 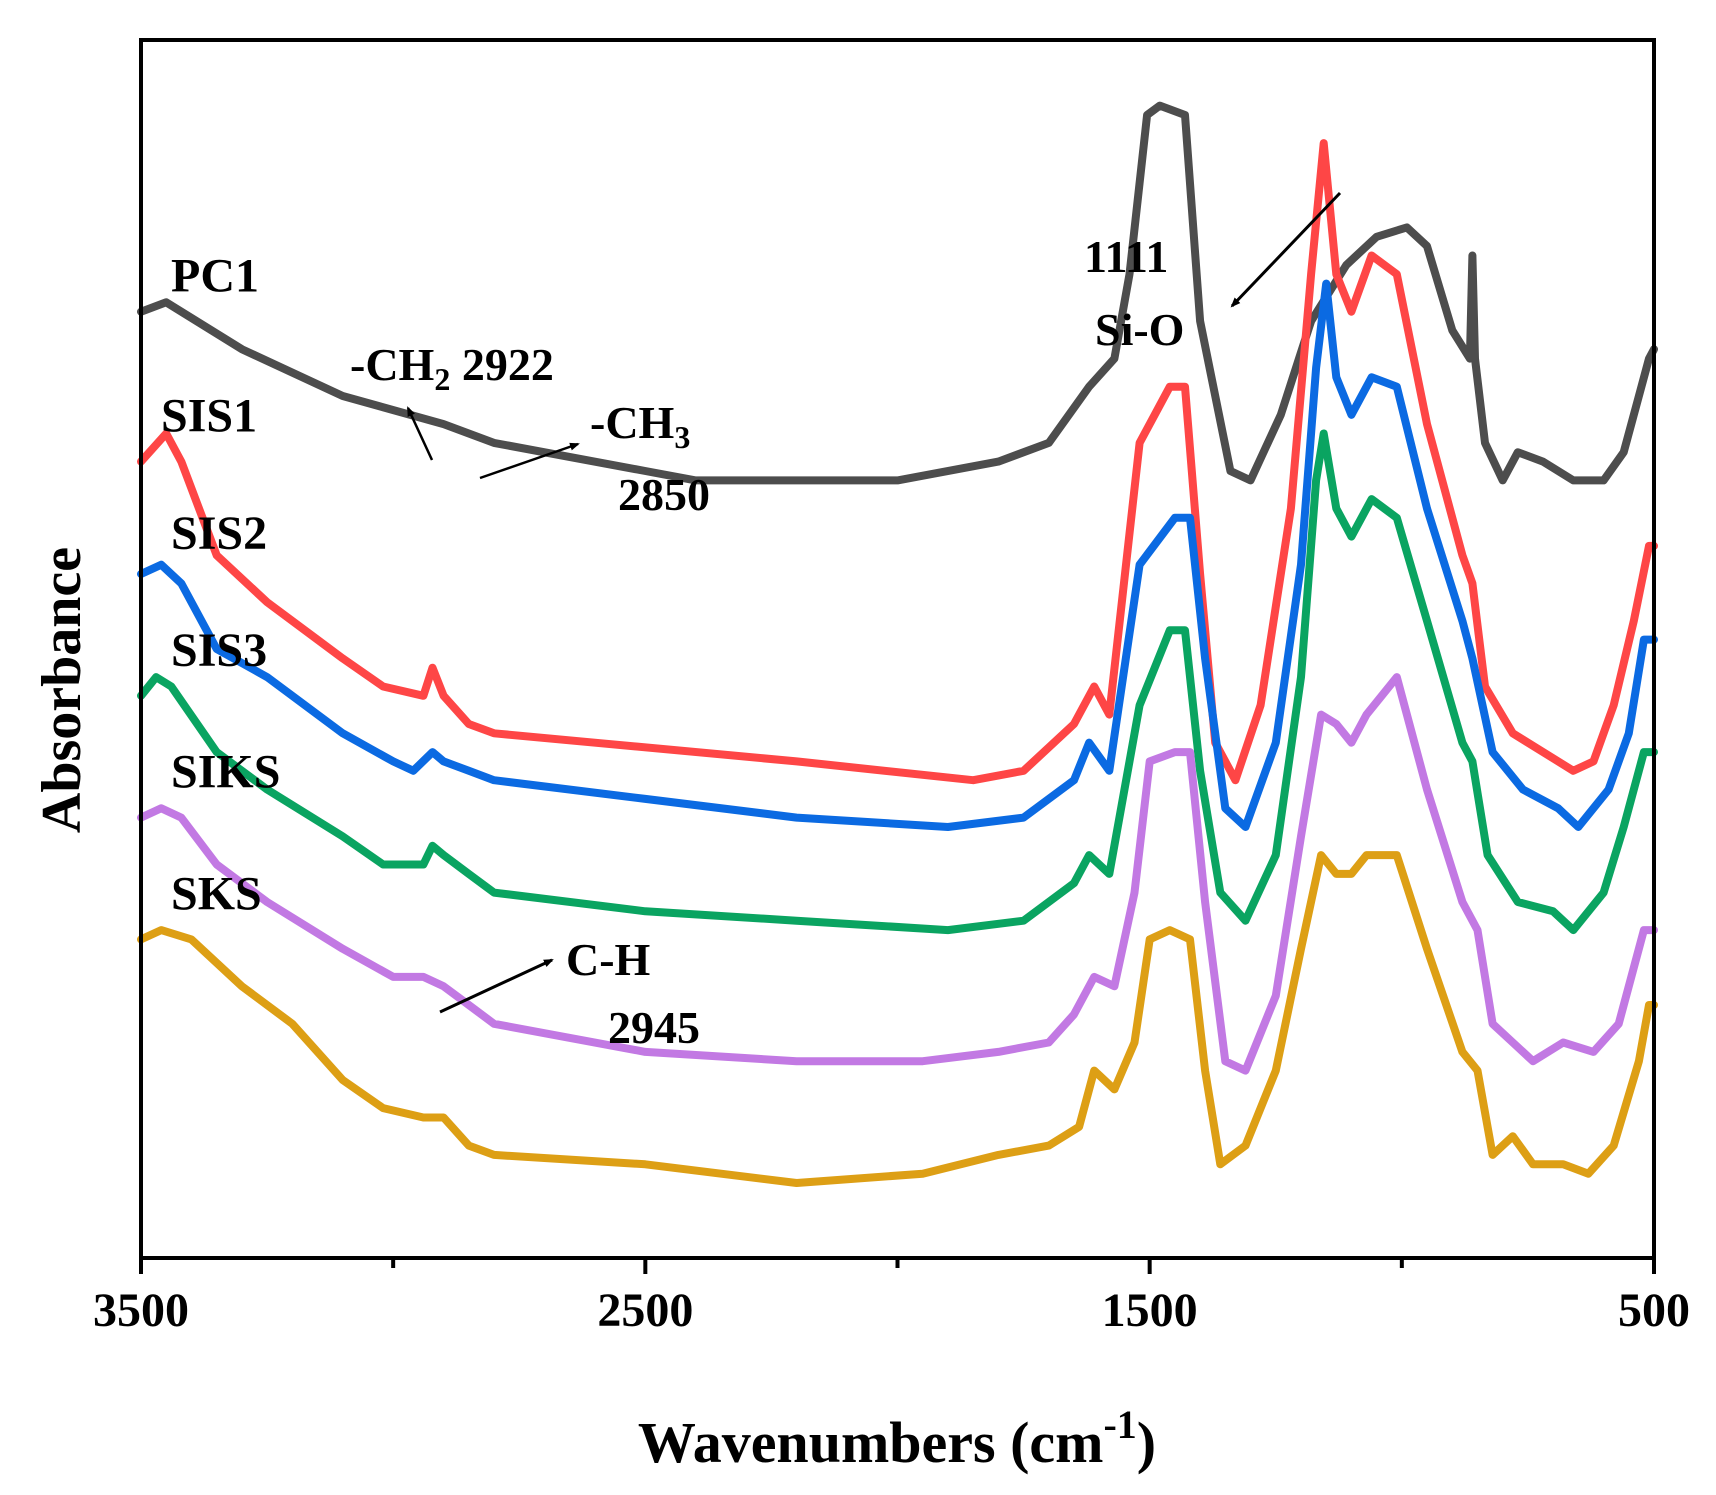 What do you see at coordinates (1126, 256) in the screenshot?
I see `annotation-1111: 1111` at bounding box center [1126, 256].